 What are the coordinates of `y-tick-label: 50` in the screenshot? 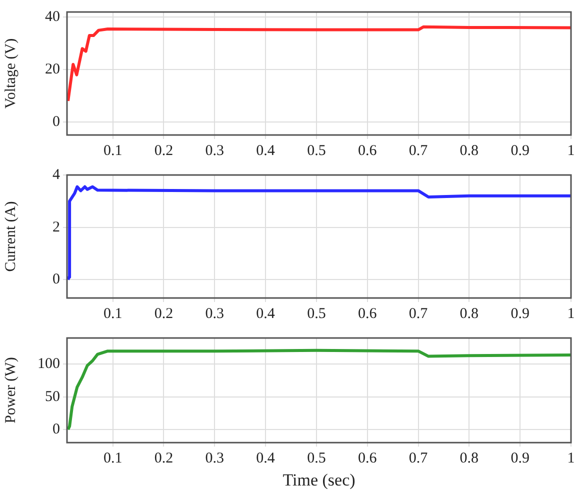 It's located at (52, 396).